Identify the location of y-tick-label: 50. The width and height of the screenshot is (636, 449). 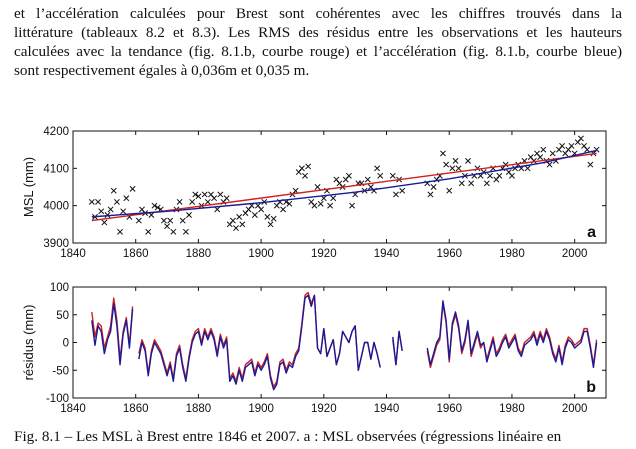
(62, 316).